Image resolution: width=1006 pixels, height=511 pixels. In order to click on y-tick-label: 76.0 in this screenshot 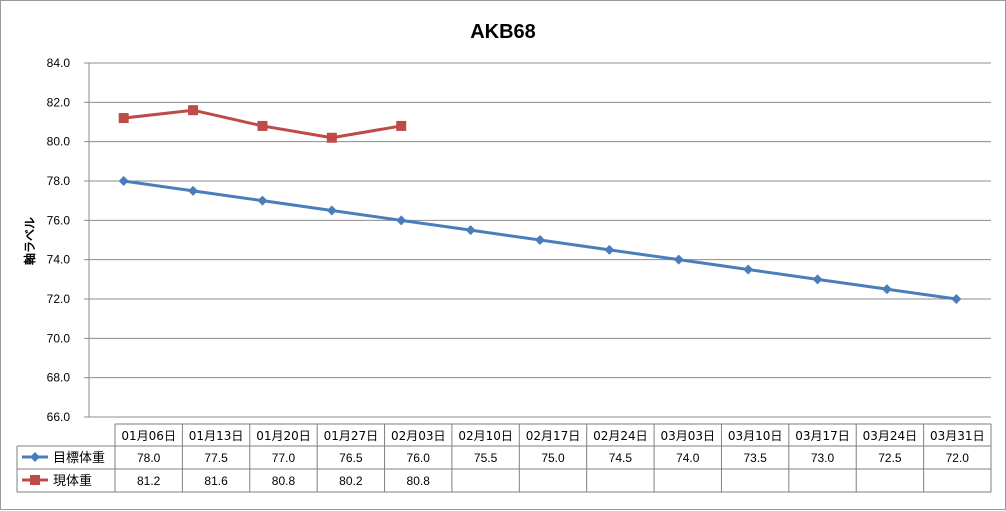, I will do `click(59, 220)`.